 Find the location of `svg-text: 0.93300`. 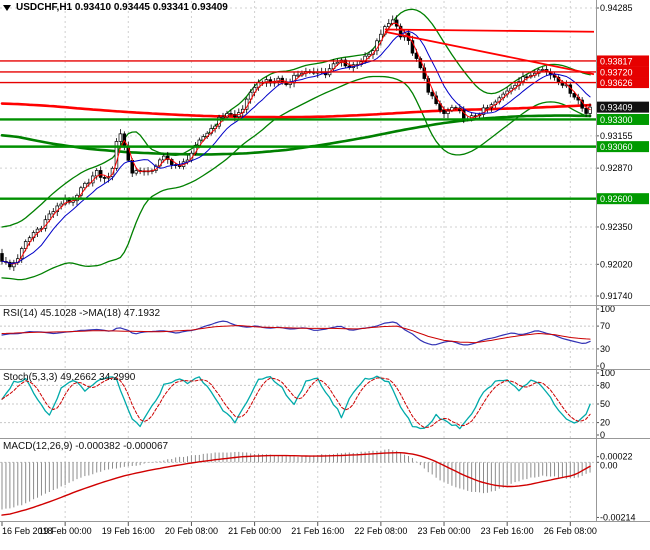

svg-text: 0.93300 is located at coordinates (616, 120).